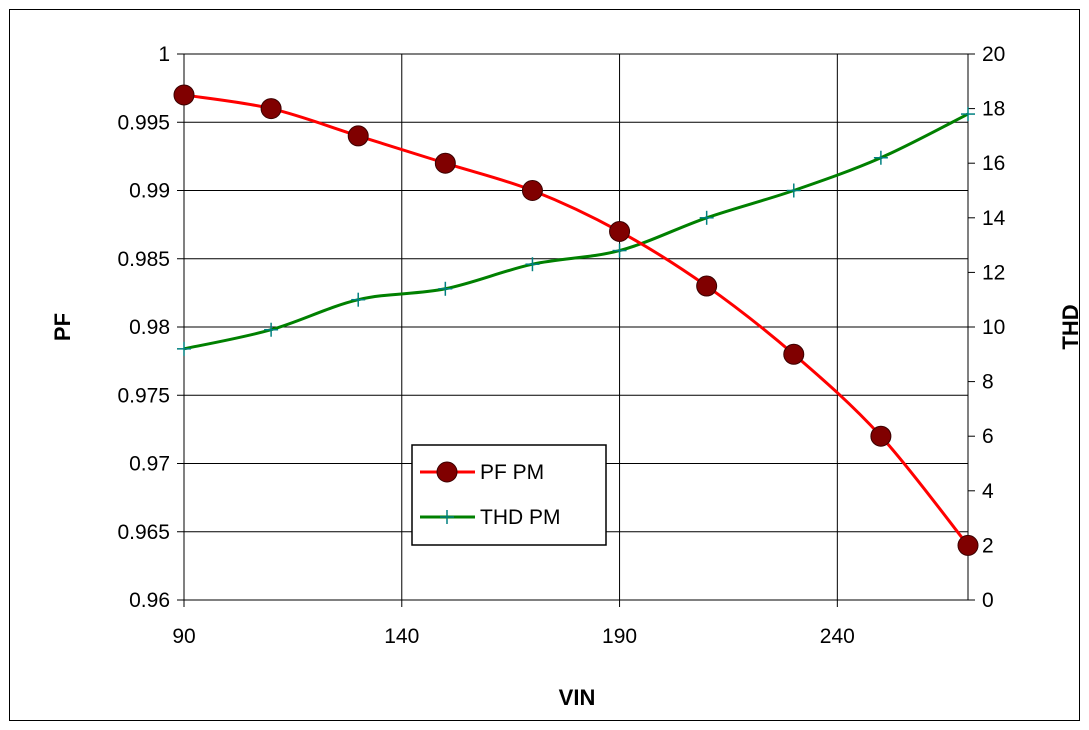  Describe the element at coordinates (143, 532) in the screenshot. I see `y-left-tick-label: 0.965` at that location.